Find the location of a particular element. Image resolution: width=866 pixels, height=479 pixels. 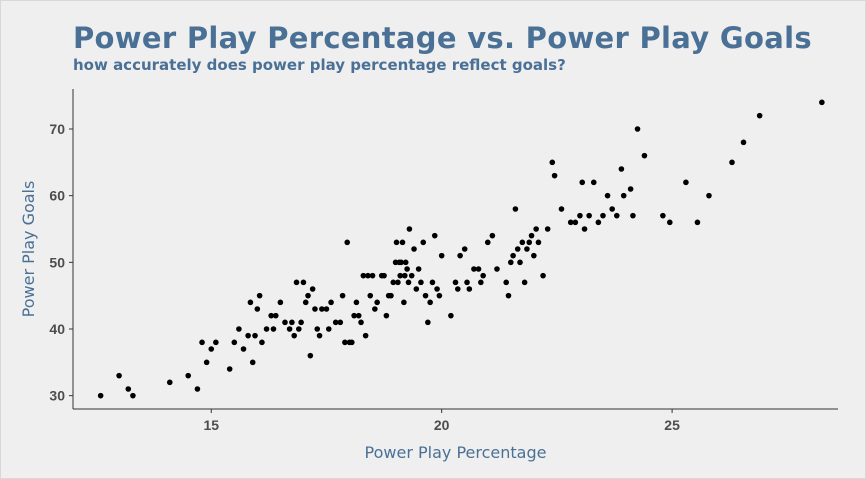

y-tick-label: 30 is located at coordinates (57, 396).